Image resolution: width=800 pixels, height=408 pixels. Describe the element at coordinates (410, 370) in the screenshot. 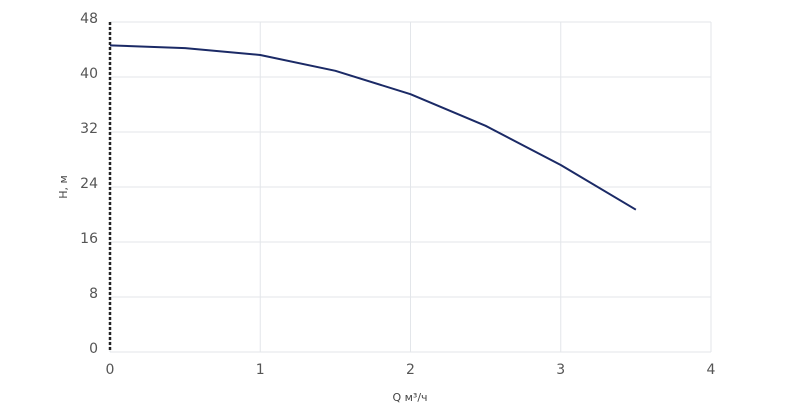

I see `x-tick-label: 2` at that location.